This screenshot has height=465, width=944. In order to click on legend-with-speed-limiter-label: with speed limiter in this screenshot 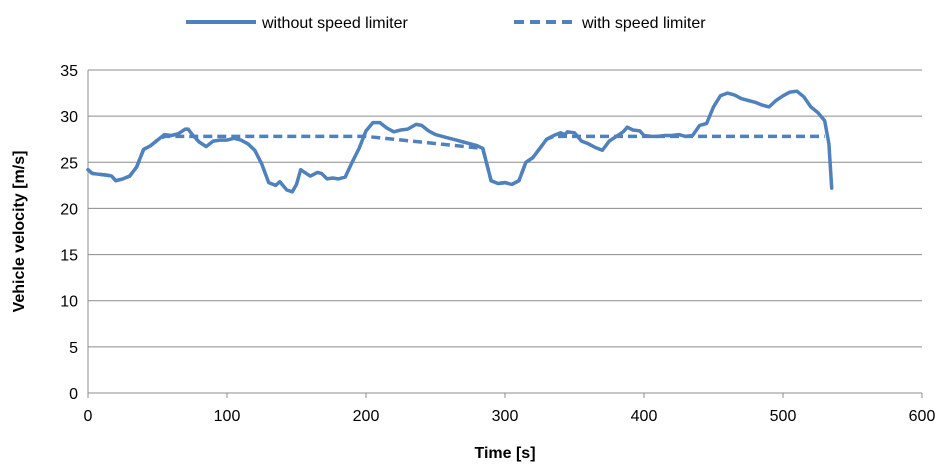, I will do `click(643, 23)`.